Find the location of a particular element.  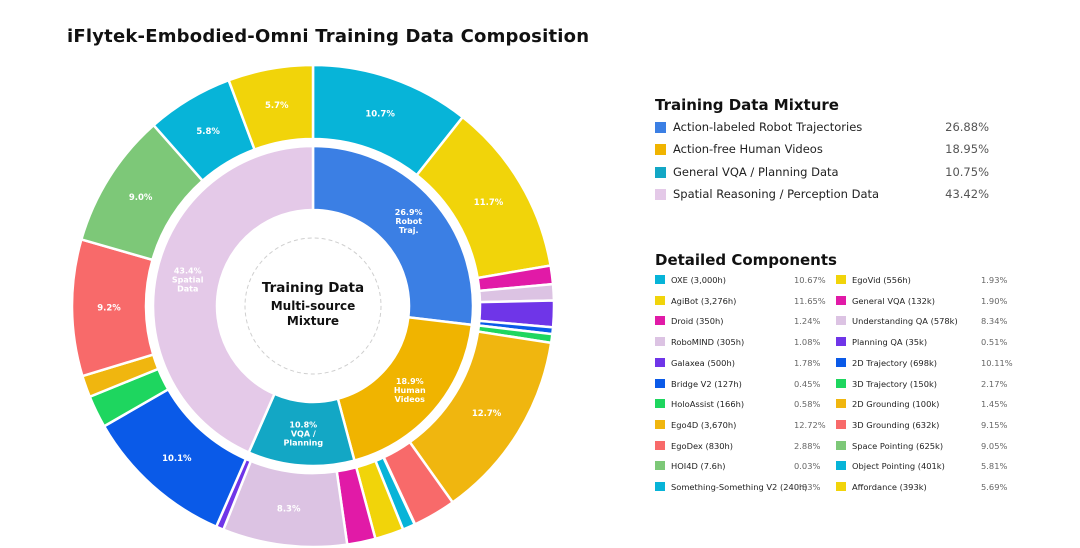

inner-slice-action-labeled-robot-trajectories is located at coordinates (393, 235).